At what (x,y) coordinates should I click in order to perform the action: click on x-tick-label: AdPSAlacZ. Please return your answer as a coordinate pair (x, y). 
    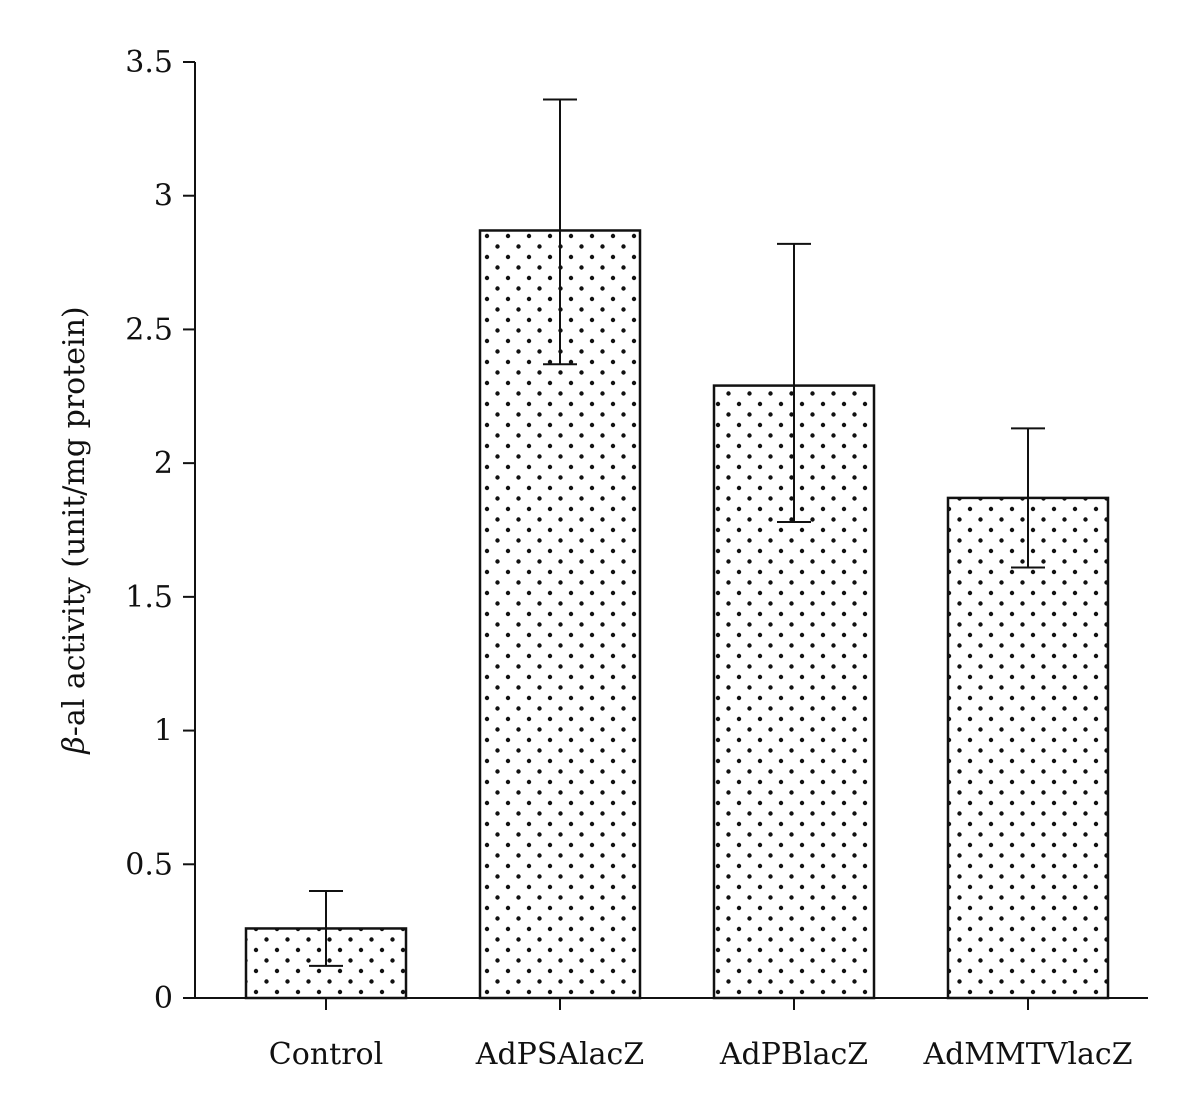
    Looking at the image, I should click on (559, 1054).